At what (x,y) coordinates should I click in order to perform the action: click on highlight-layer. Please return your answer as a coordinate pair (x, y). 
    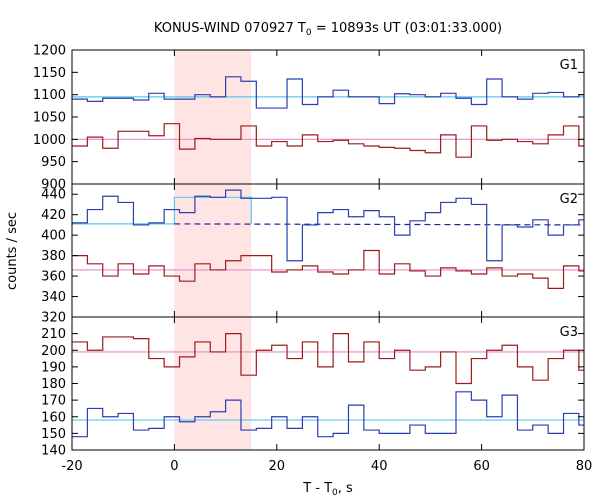
    Looking at the image, I should click on (213, 250).